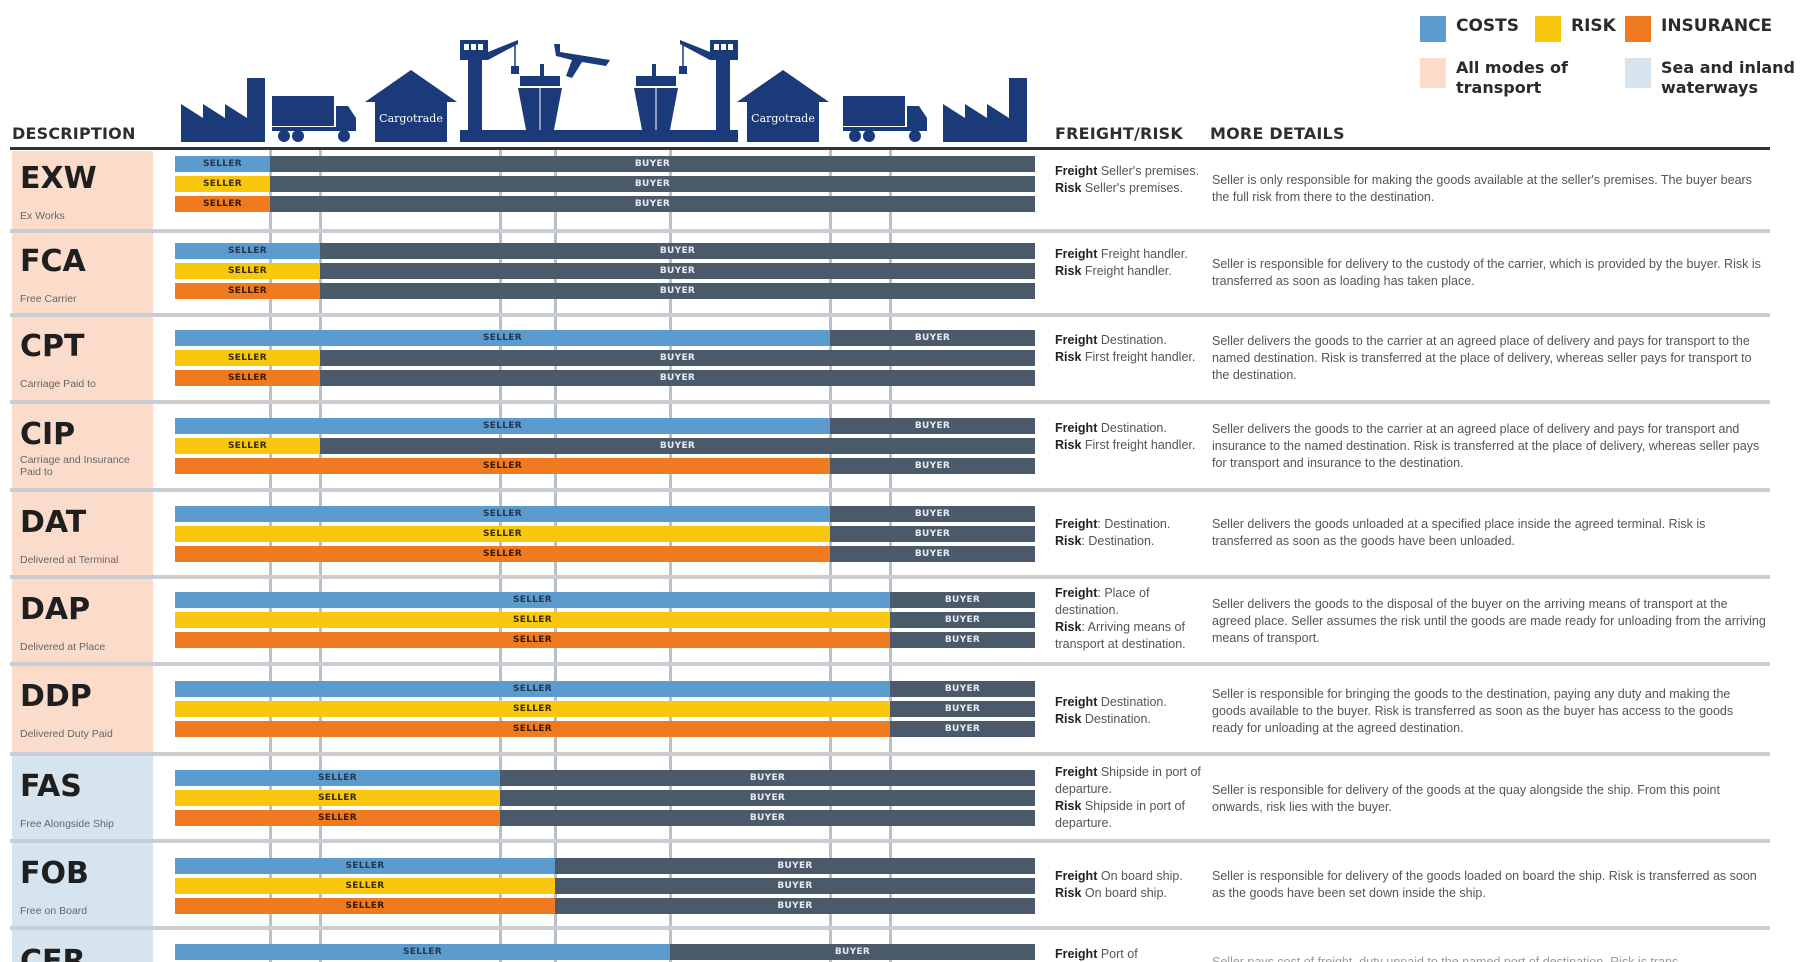 The image size is (1800, 962). What do you see at coordinates (55, 609) in the screenshot?
I see `incoterm-code: DAP` at bounding box center [55, 609].